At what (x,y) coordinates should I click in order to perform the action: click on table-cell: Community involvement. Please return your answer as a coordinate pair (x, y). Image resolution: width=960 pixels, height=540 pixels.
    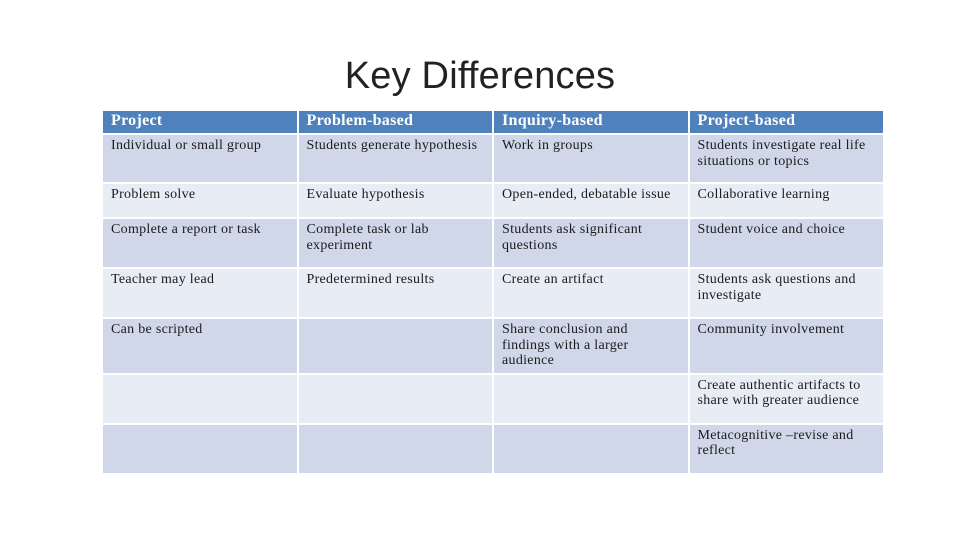
    Looking at the image, I should click on (786, 346).